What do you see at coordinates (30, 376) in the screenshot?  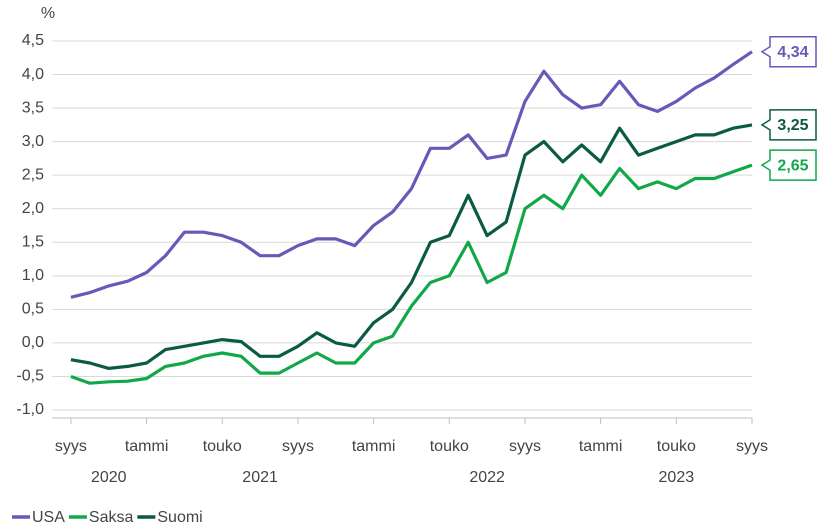 I see `y-tick-label: -0,5` at bounding box center [30, 376].